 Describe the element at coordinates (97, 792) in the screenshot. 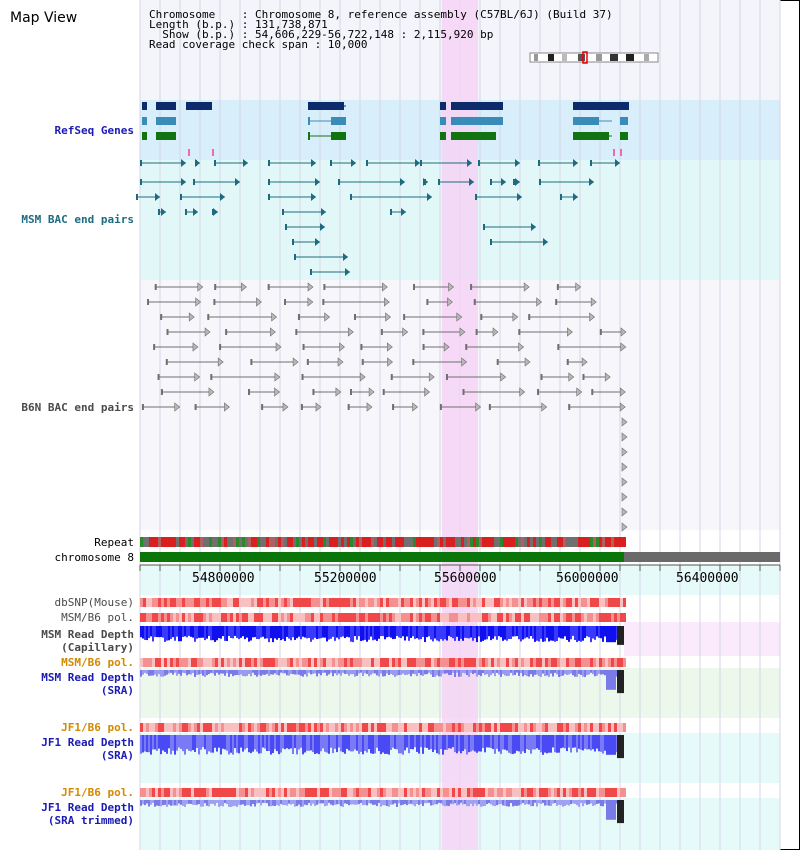

I see `jf1-b6-pol-2-label: JF1/B6 pol.` at that location.